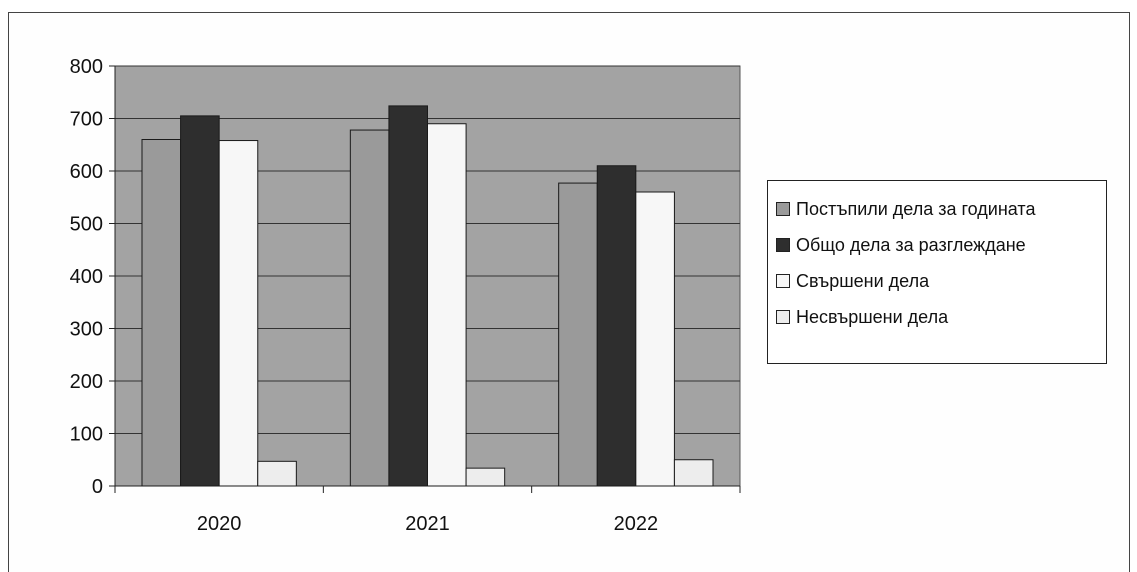  I want to click on x-tick-label: 2022, so click(636, 524).